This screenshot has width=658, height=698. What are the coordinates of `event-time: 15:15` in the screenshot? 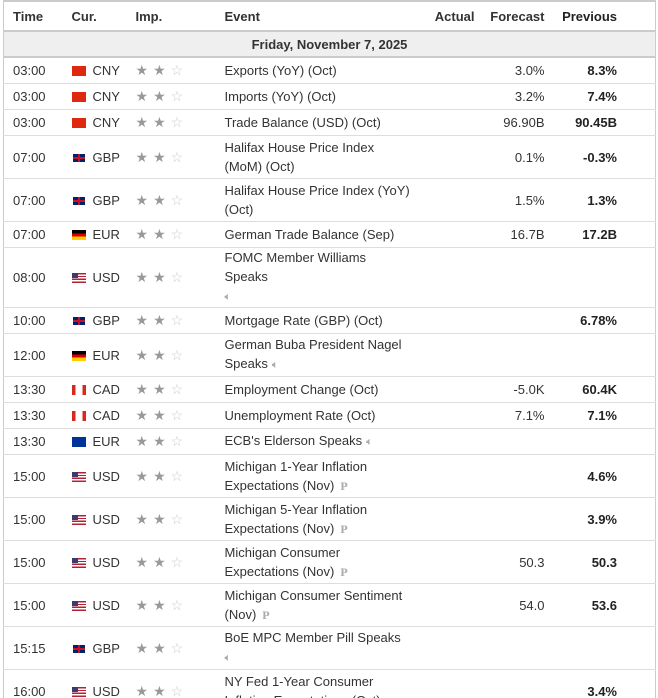 It's located at (37, 648).